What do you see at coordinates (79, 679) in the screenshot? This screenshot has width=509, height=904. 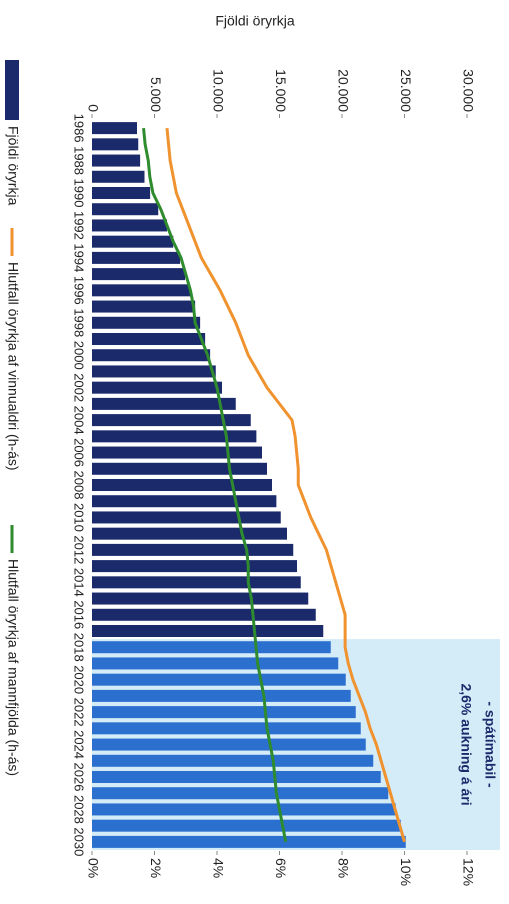 I see `x-tick-label: 2020` at bounding box center [79, 679].